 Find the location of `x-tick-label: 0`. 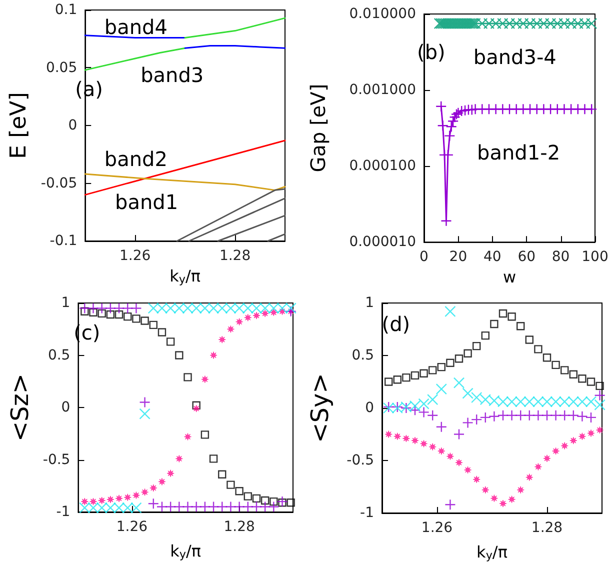

x-tick-label: 0 is located at coordinates (424, 257).